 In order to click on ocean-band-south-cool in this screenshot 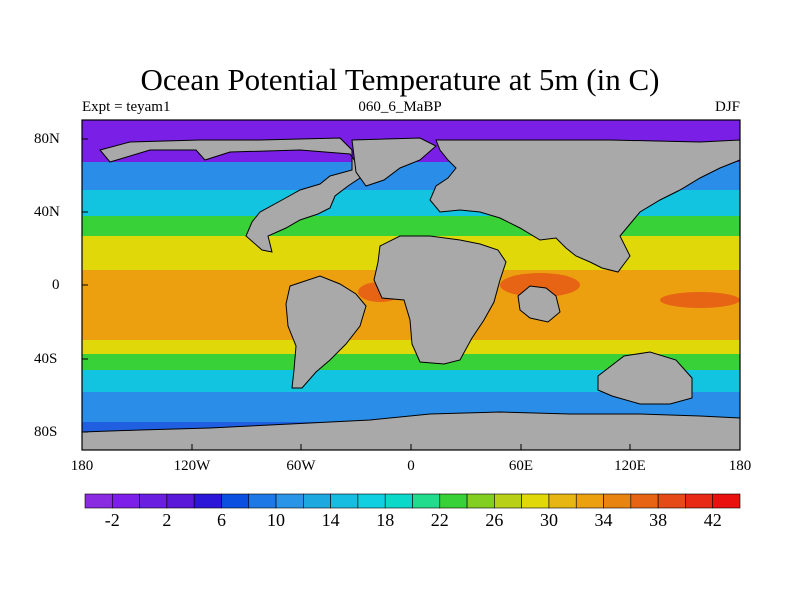, I will do `click(411, 381)`.